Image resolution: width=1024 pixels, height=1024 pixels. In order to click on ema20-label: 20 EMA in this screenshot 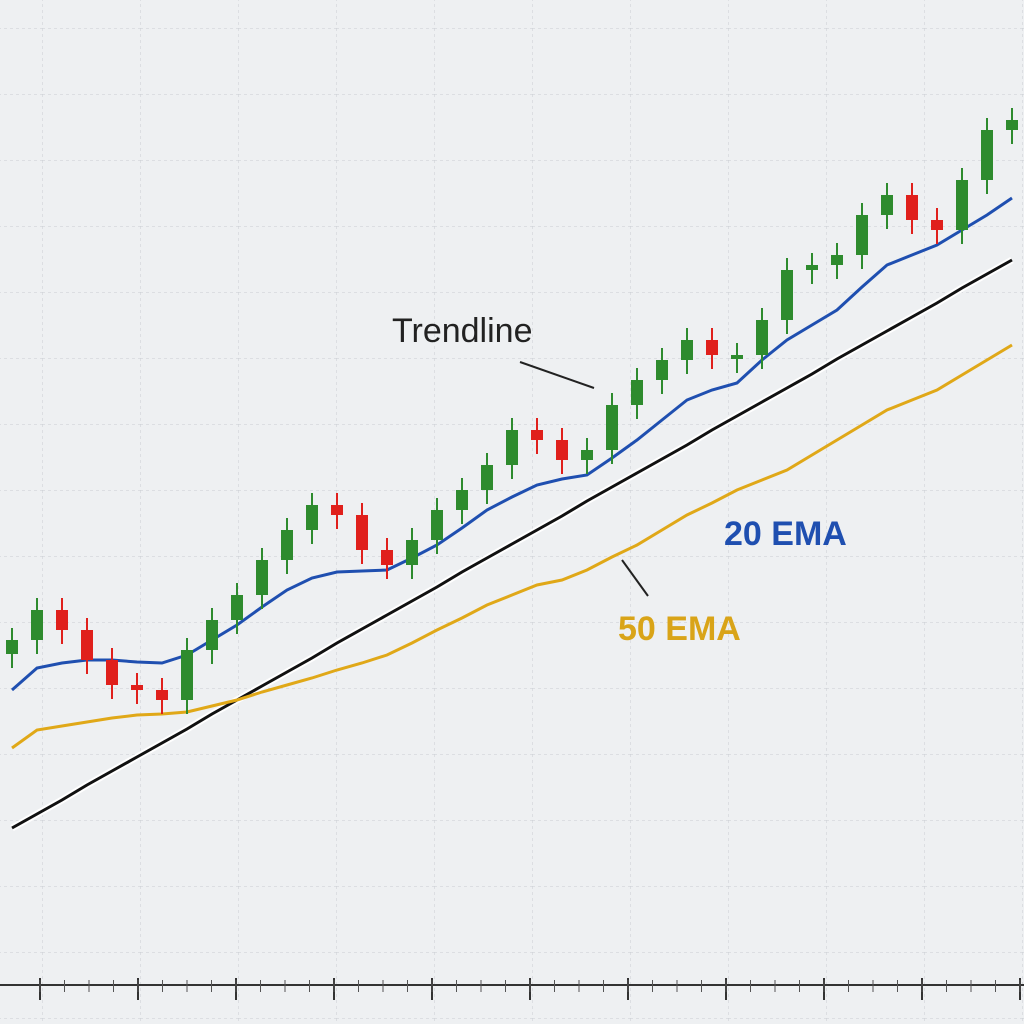, I will do `click(785, 534)`.